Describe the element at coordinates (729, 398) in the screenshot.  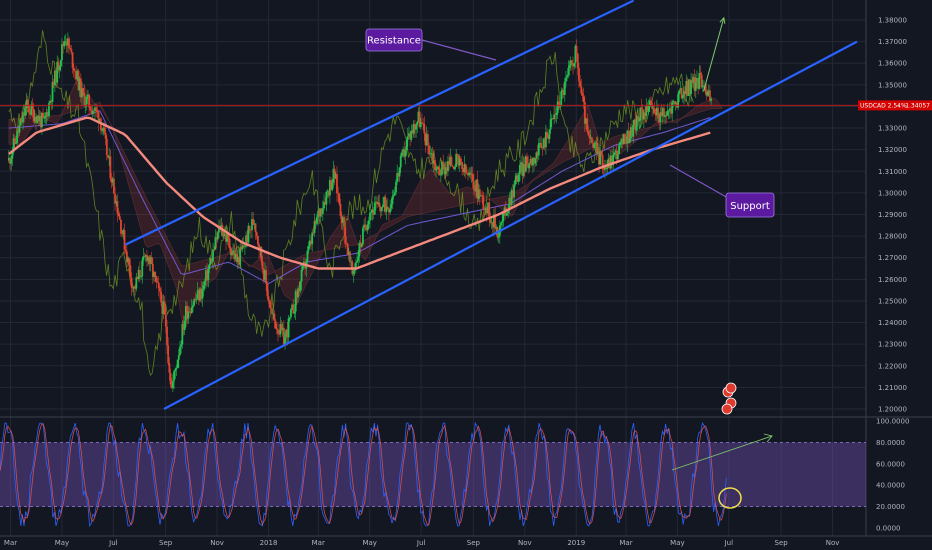
I see `event-markers` at that location.